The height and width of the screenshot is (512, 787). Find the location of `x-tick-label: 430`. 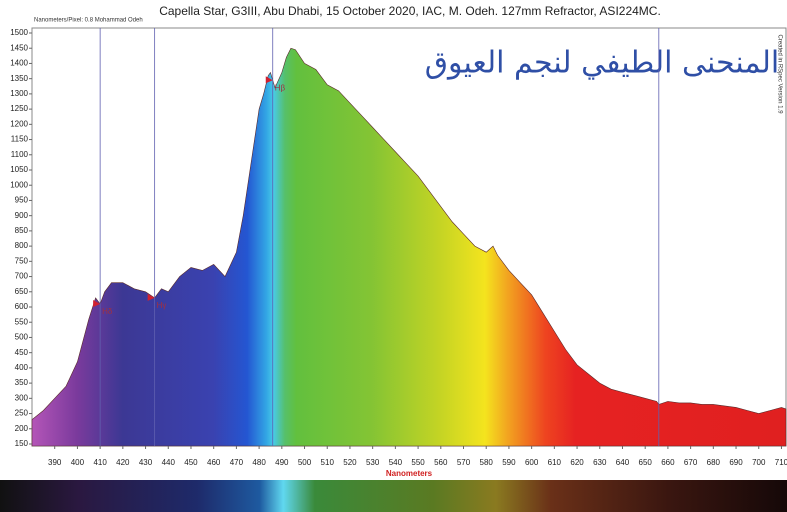

x-tick-label: 430 is located at coordinates (146, 462).